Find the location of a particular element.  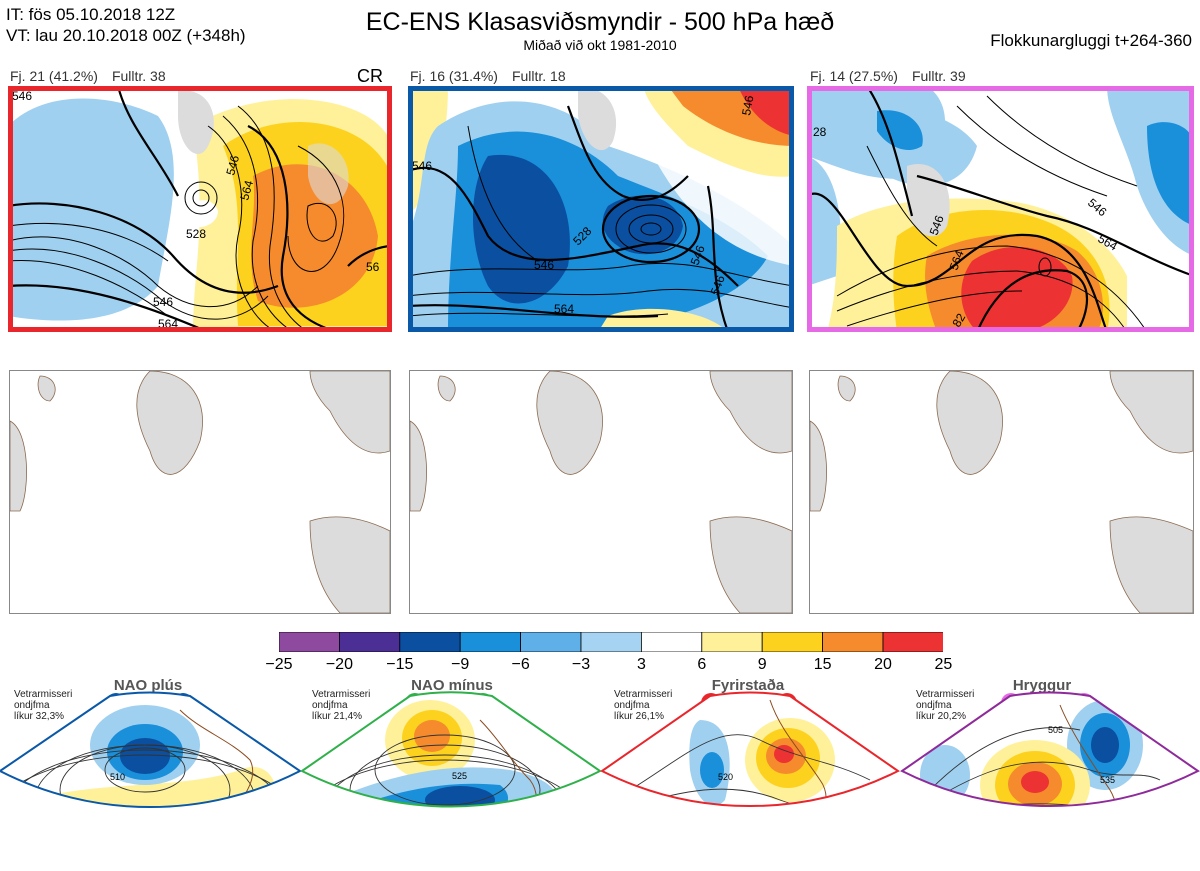

colorbar-tick-label: 20 is located at coordinates (883, 664).